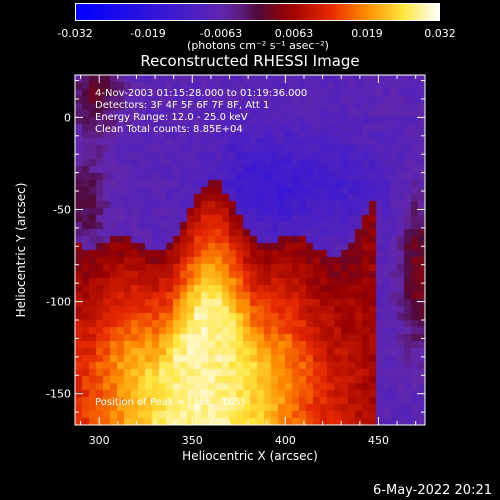 The image size is (500, 500). Describe the element at coordinates (99, 440) in the screenshot. I see `x-tick-label: 300` at that location.